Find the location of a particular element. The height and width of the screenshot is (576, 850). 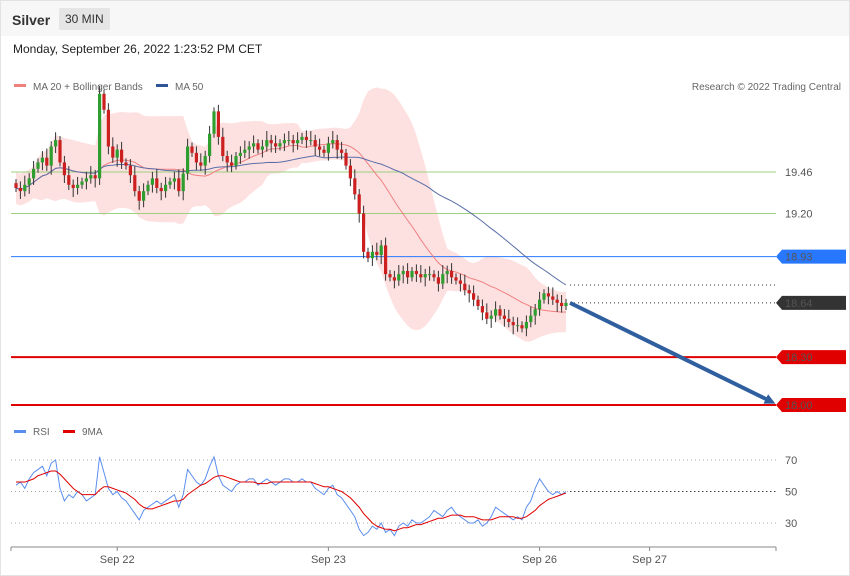

level-label-18-00: 18.00 is located at coordinates (799, 406).